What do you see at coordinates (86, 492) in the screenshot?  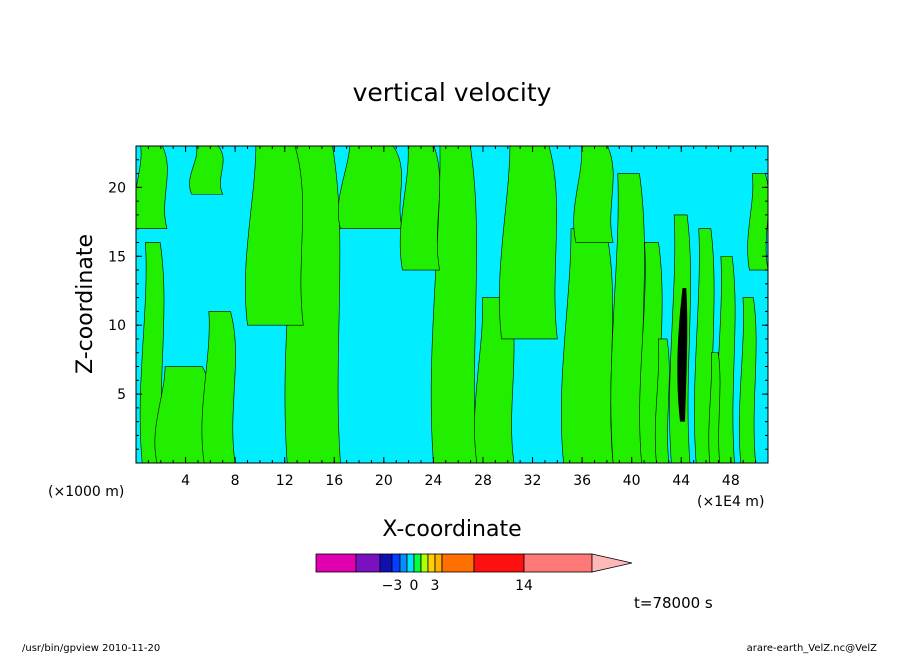 I see `x-unit-left: (×1000 m)` at bounding box center [86, 492].